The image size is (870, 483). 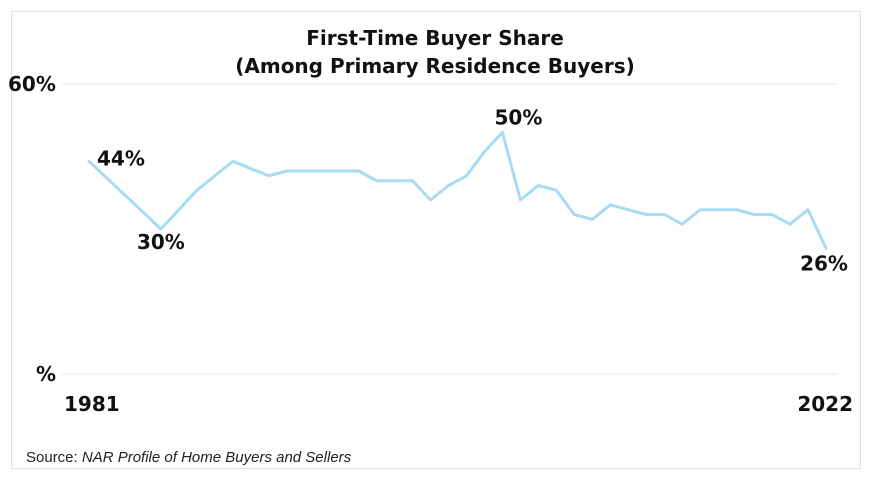 What do you see at coordinates (435, 66) in the screenshot?
I see `chart-subtitle: (Among Primary Residence Buyers)` at bounding box center [435, 66].